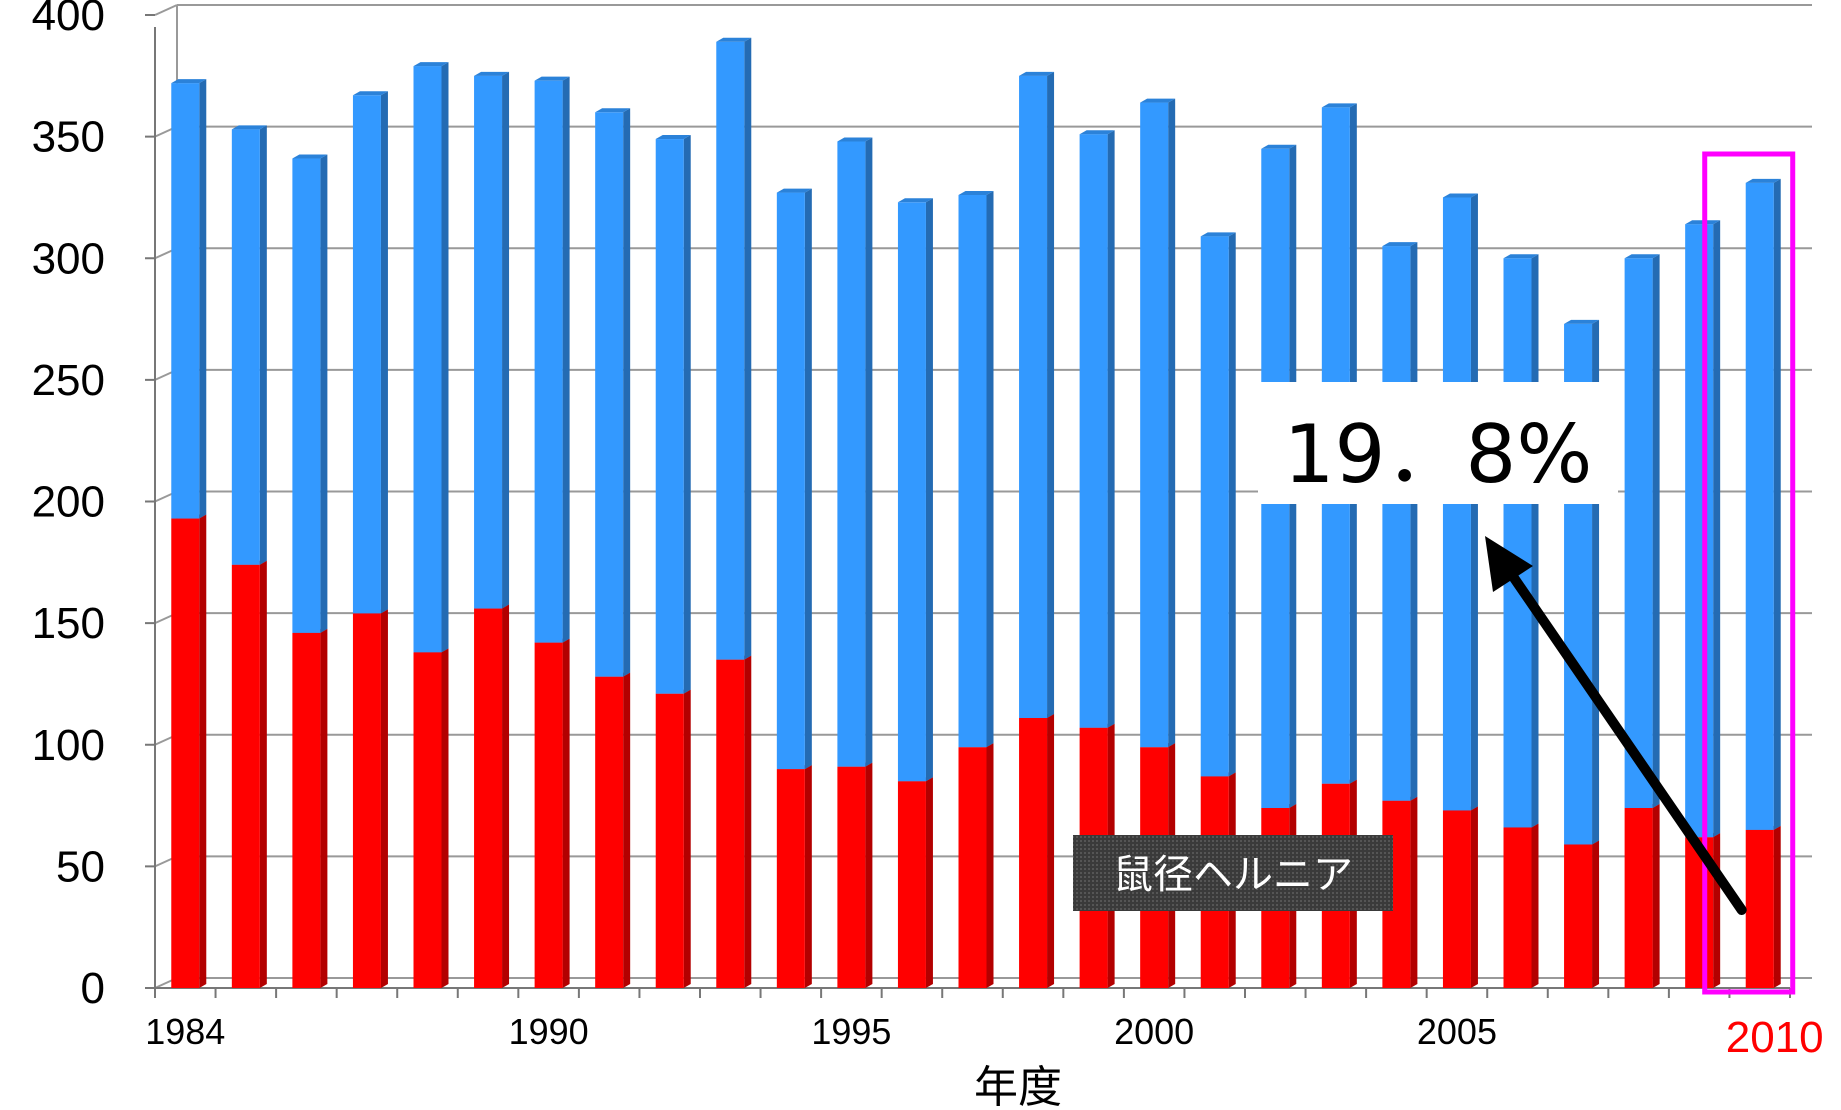 Image resolution: width=1841 pixels, height=1110 pixels. I want to click on legend: 鼠径ヘルニア, so click(1233, 873).